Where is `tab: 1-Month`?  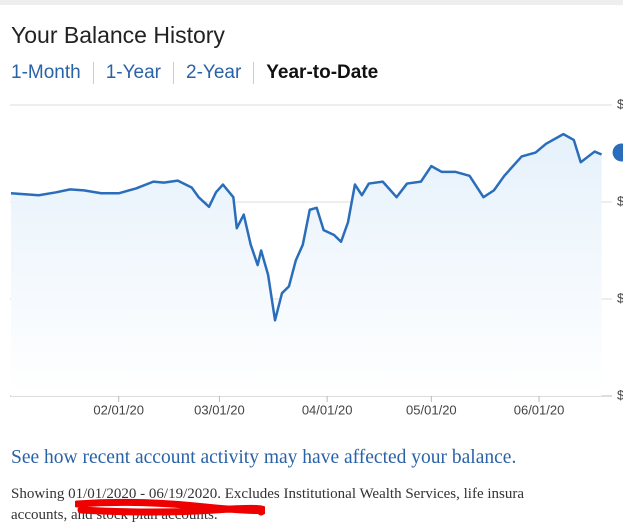
tab: 1-Month is located at coordinates (46, 72).